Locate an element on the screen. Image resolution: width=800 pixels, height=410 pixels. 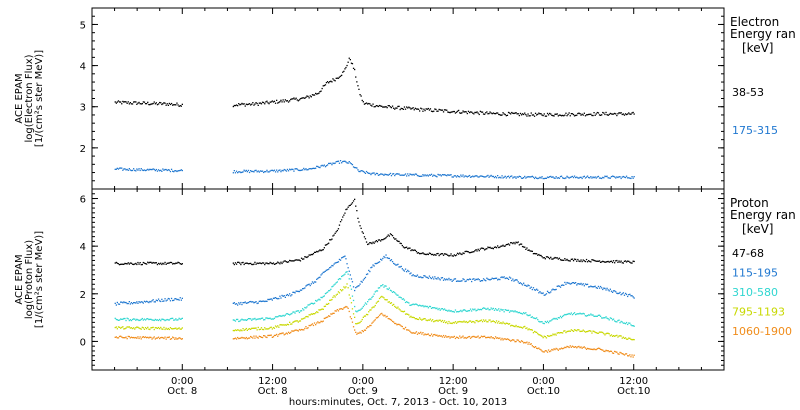
y-tick-label: 6 is located at coordinates (83, 200).